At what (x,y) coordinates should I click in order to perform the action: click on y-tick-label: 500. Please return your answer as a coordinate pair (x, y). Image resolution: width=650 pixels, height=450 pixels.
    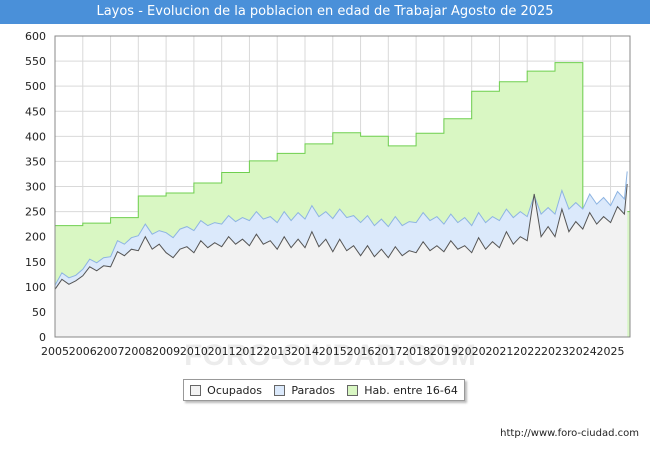
    Looking at the image, I should click on (35, 86).